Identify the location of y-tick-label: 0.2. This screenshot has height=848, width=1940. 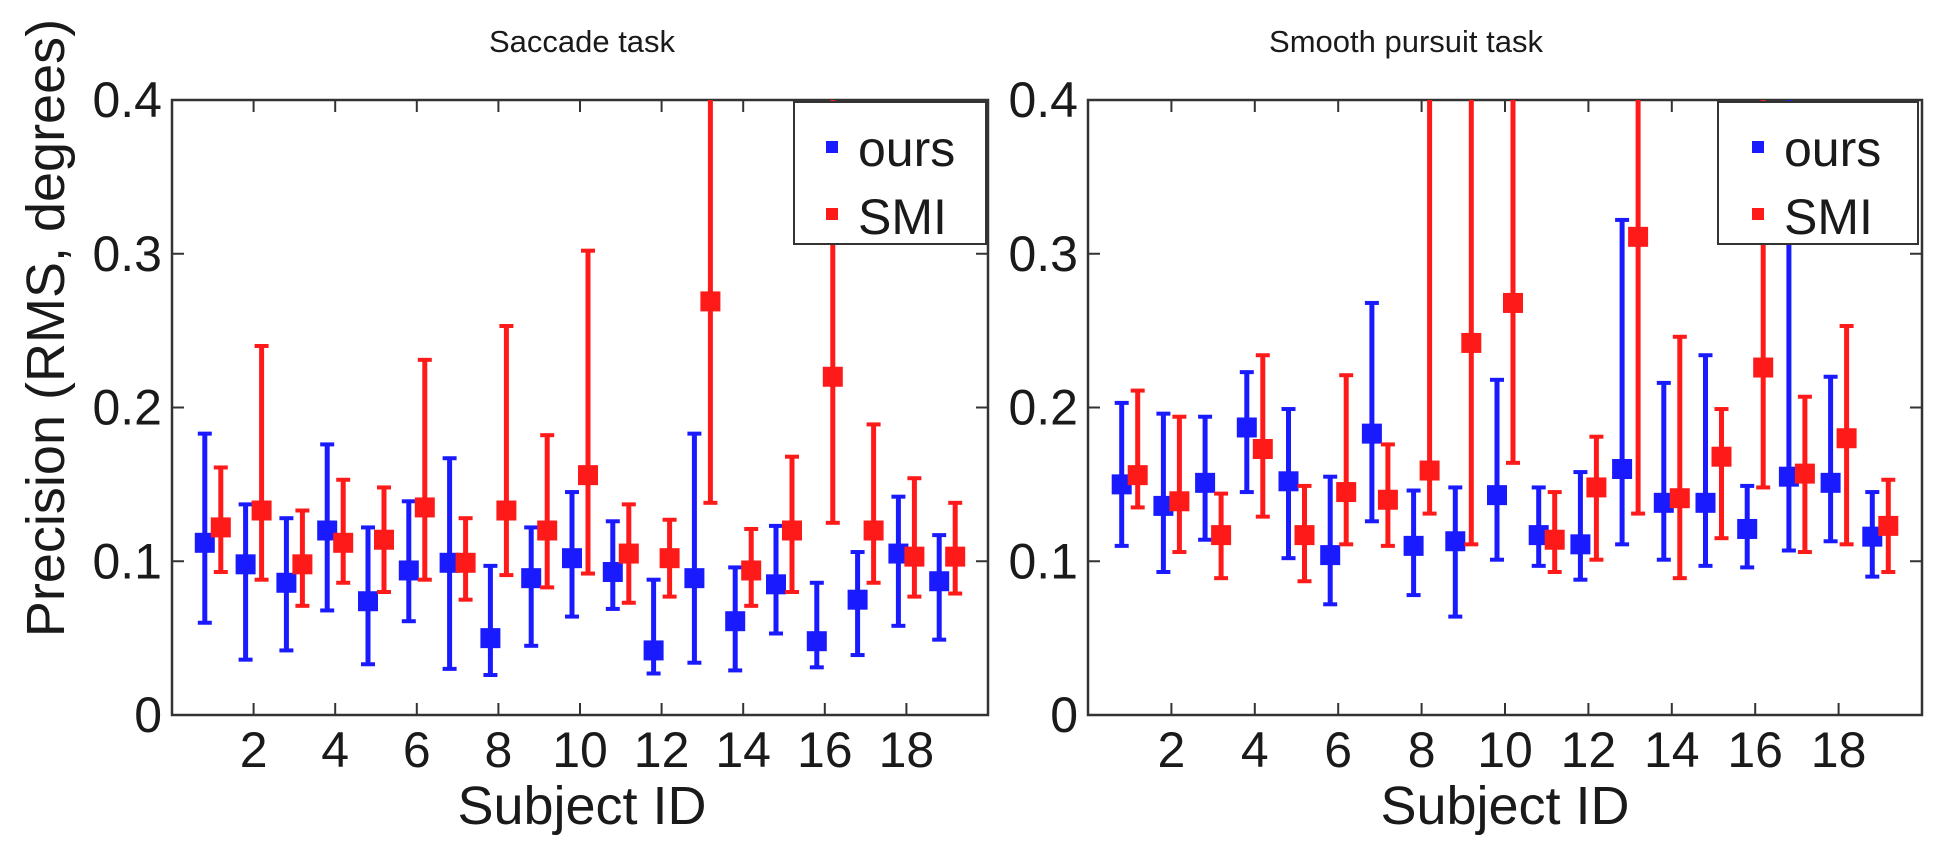
(1043, 408).